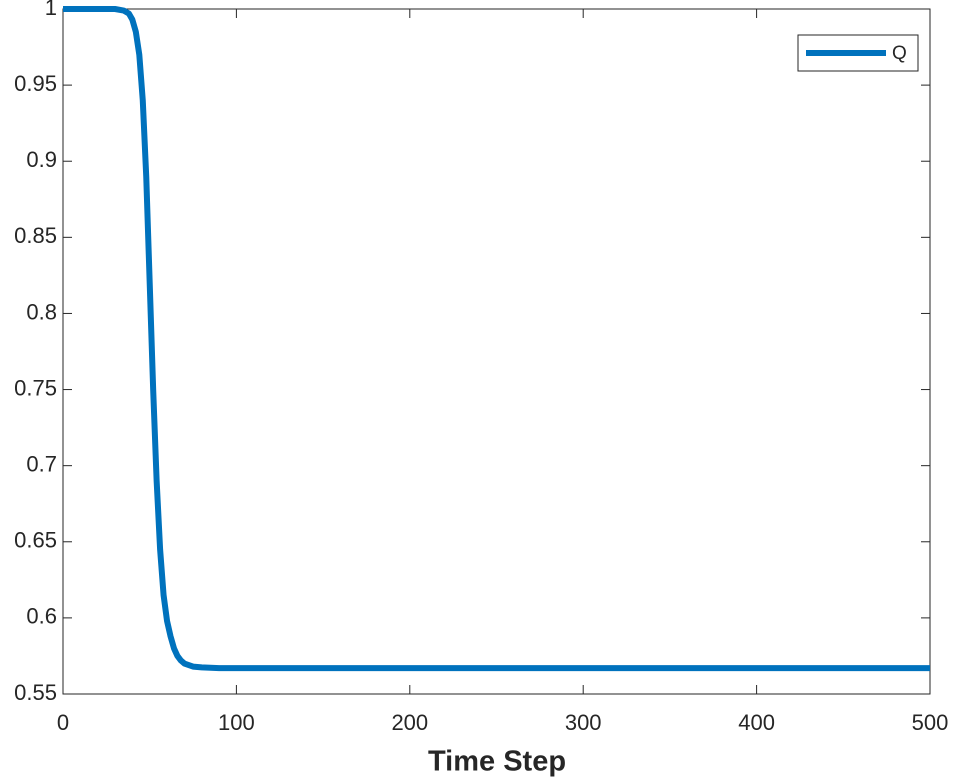  I want to click on x-tick-label: 200, so click(409, 722).